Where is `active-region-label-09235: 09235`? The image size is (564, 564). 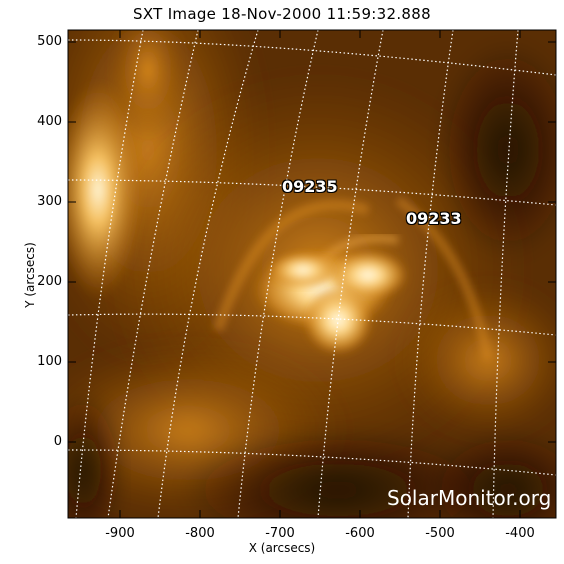
active-region-label-09235: 09235 is located at coordinates (310, 186).